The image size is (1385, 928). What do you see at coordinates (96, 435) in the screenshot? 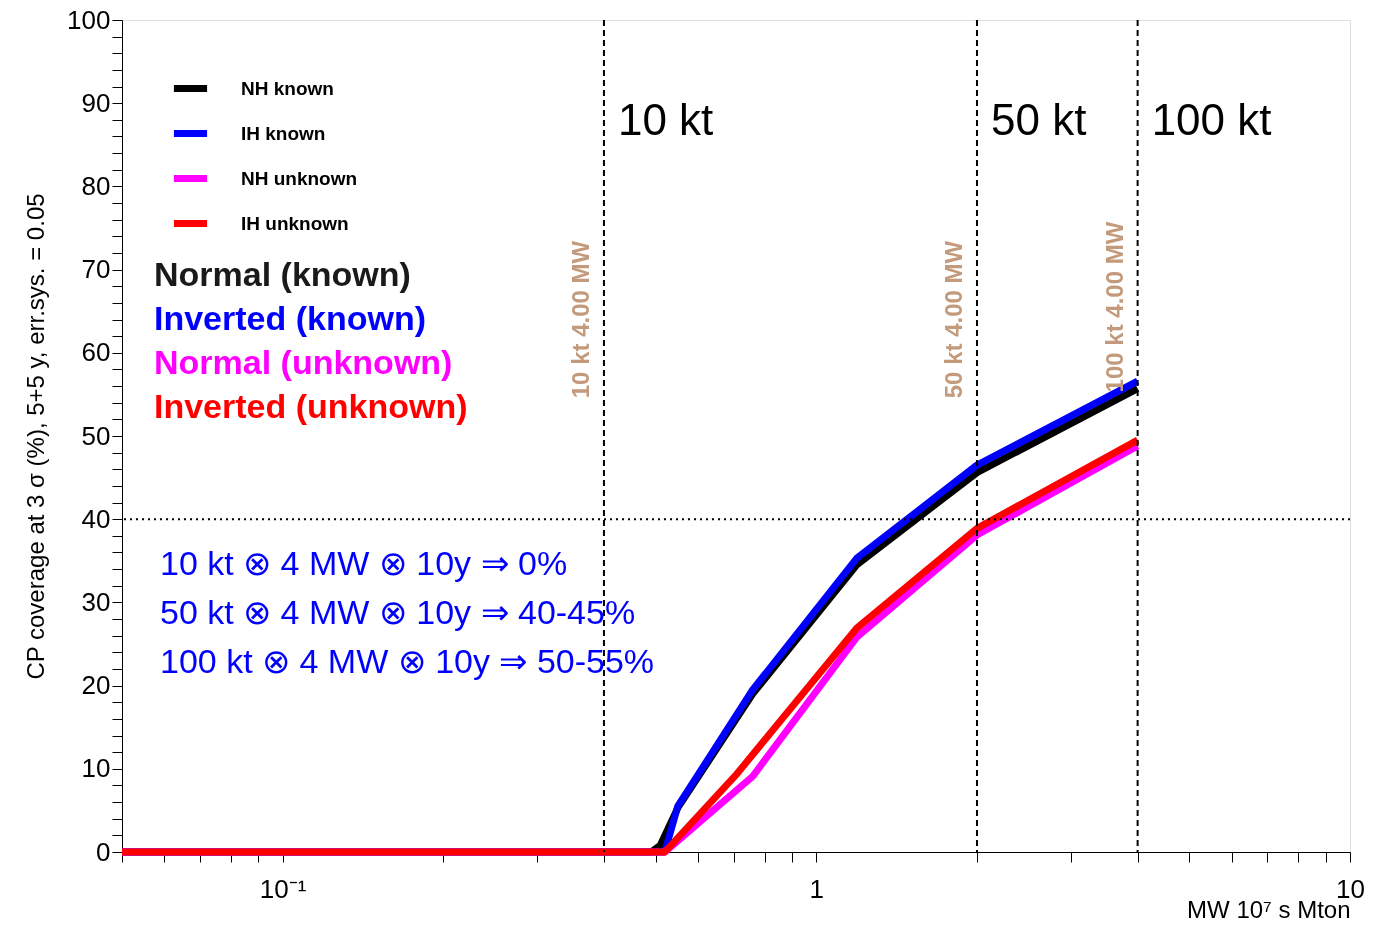
I see `y-tick-label: 50` at bounding box center [96, 435].